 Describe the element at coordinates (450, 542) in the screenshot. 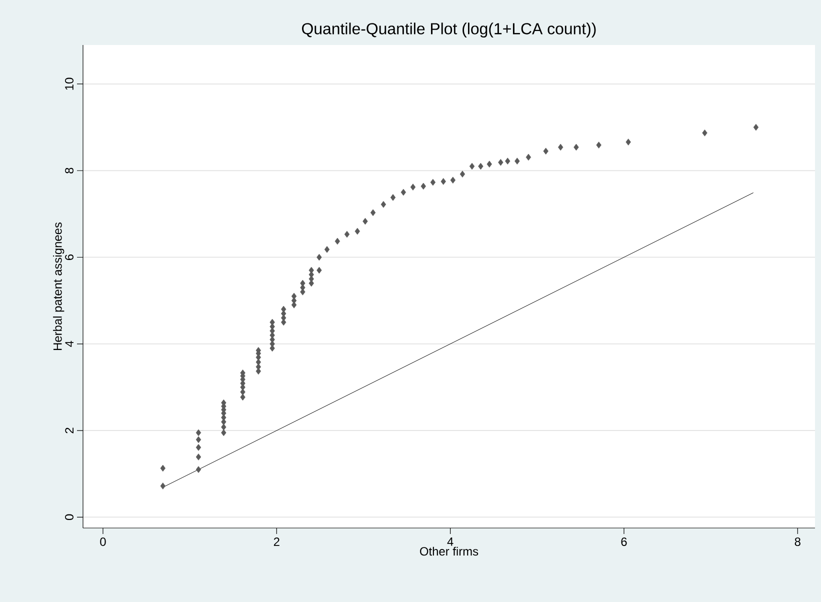

I see `x-tick-label: 4` at that location.